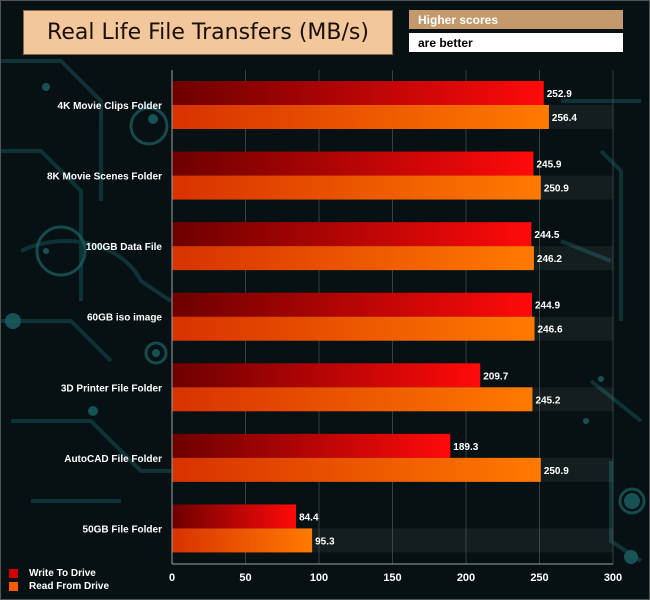 This screenshot has width=650, height=600. Describe the element at coordinates (392, 578) in the screenshot. I see `x-tick-label: 150` at that location.